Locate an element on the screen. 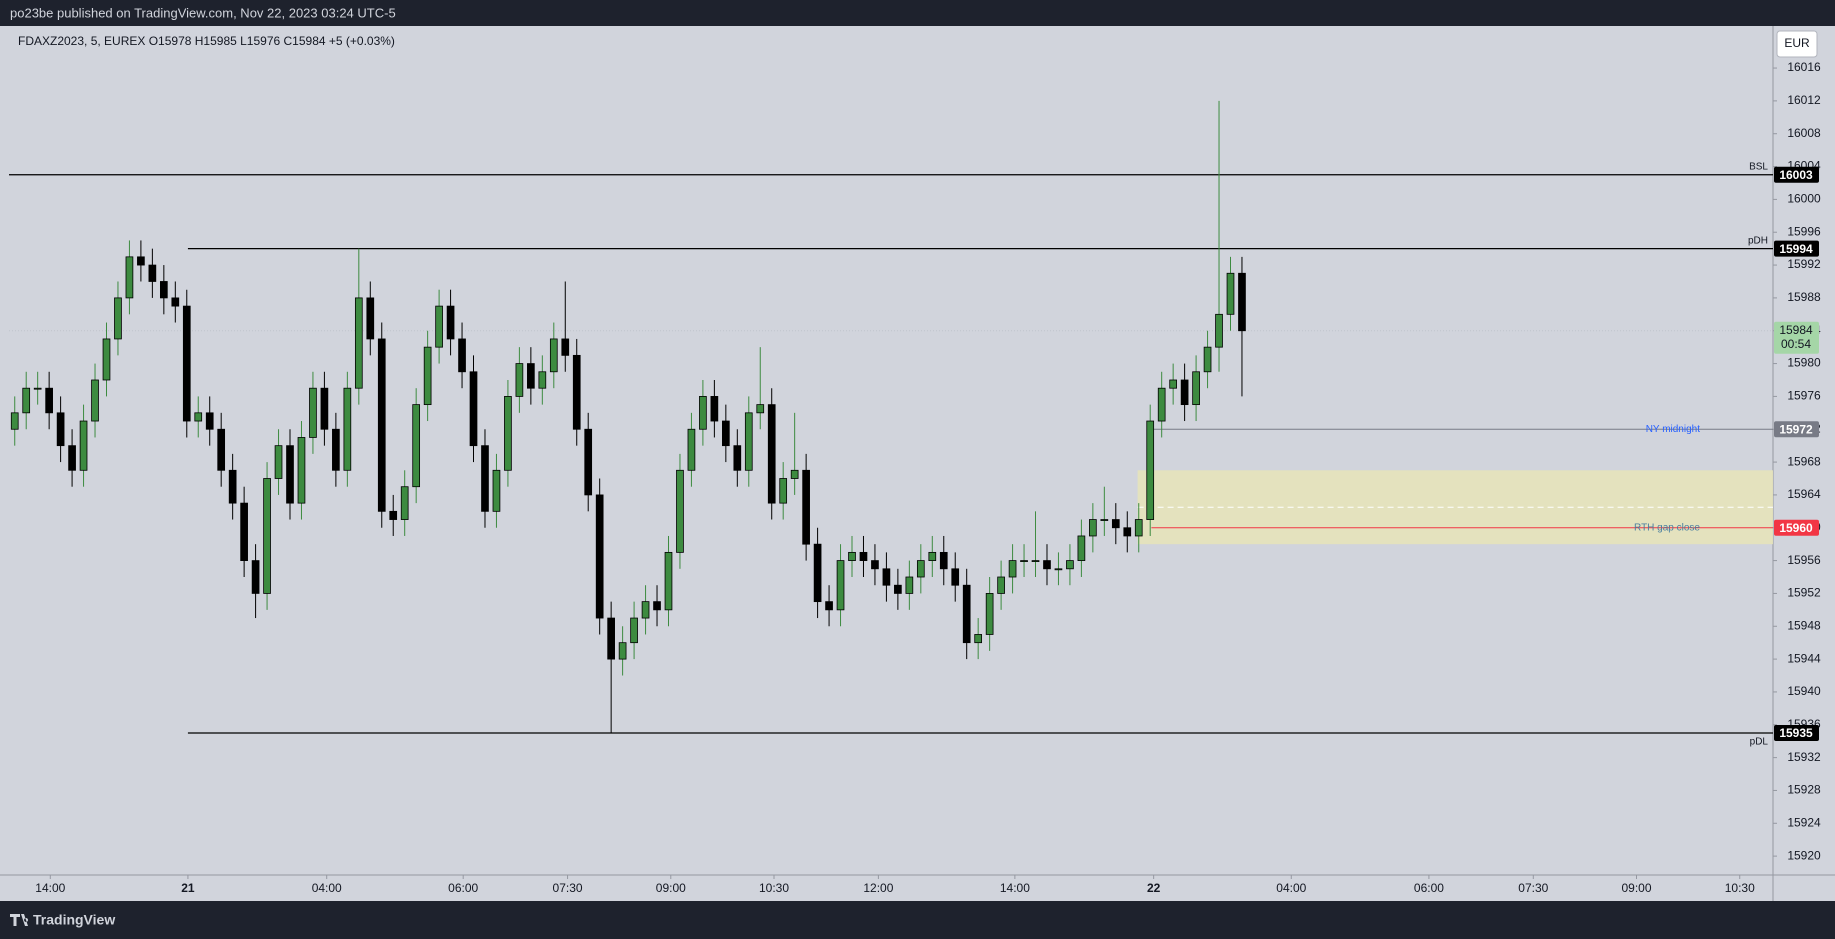  level-label: RTH gap close is located at coordinates (1667, 527).